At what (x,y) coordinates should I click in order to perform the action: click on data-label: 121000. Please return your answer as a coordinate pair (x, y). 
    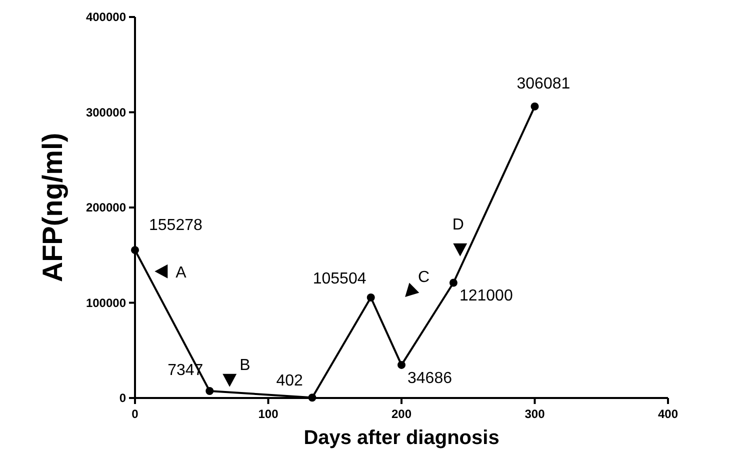
    Looking at the image, I should click on (486, 296).